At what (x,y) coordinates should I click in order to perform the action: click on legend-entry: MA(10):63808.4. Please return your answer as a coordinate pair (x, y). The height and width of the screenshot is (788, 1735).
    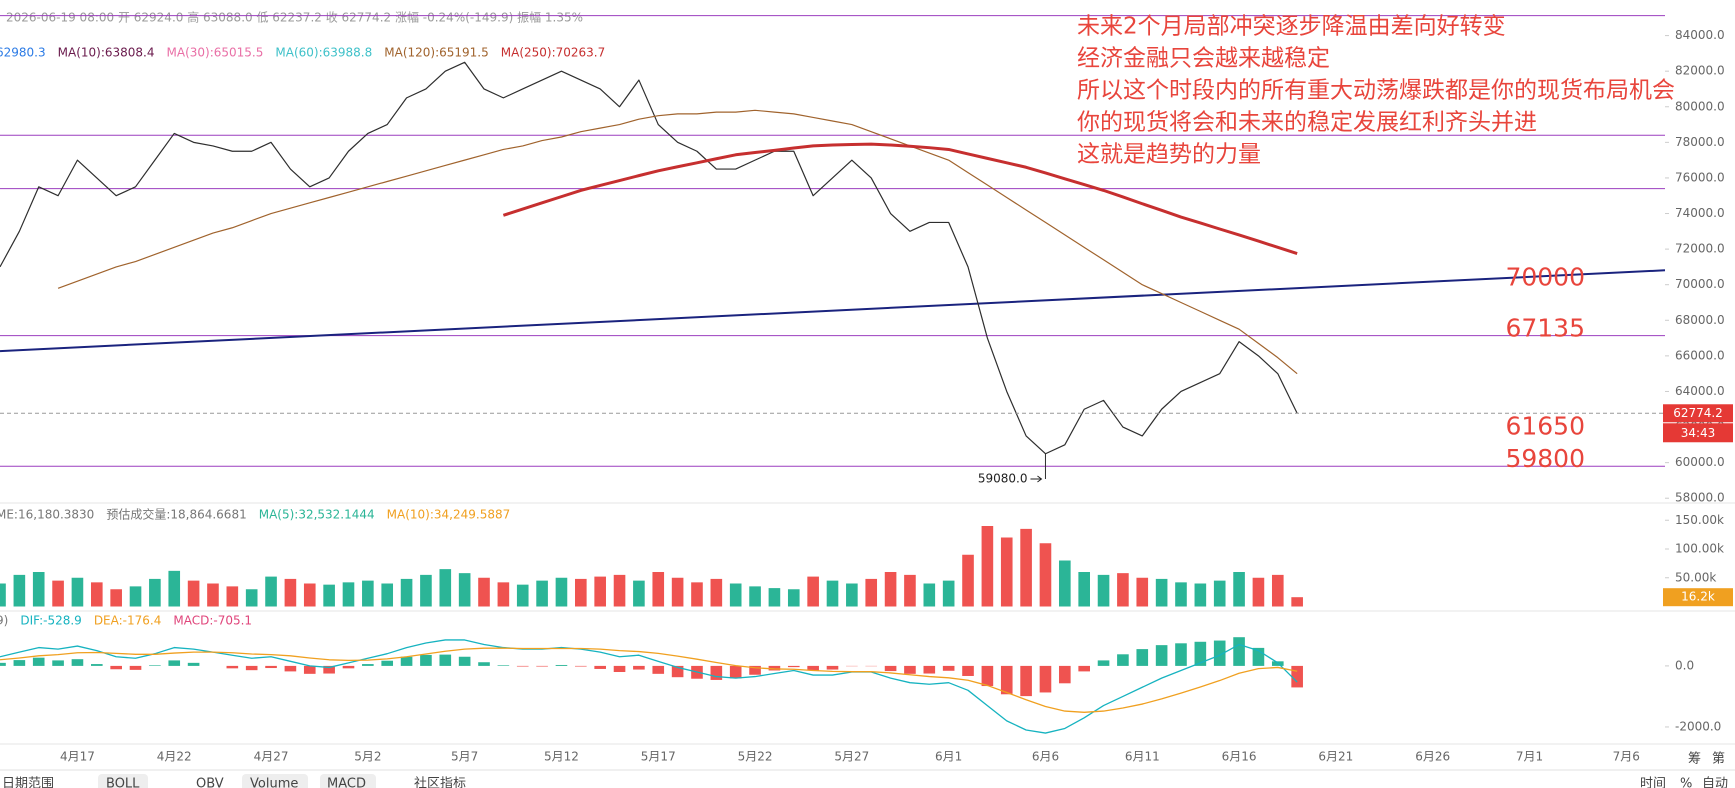
    Looking at the image, I should click on (106, 53).